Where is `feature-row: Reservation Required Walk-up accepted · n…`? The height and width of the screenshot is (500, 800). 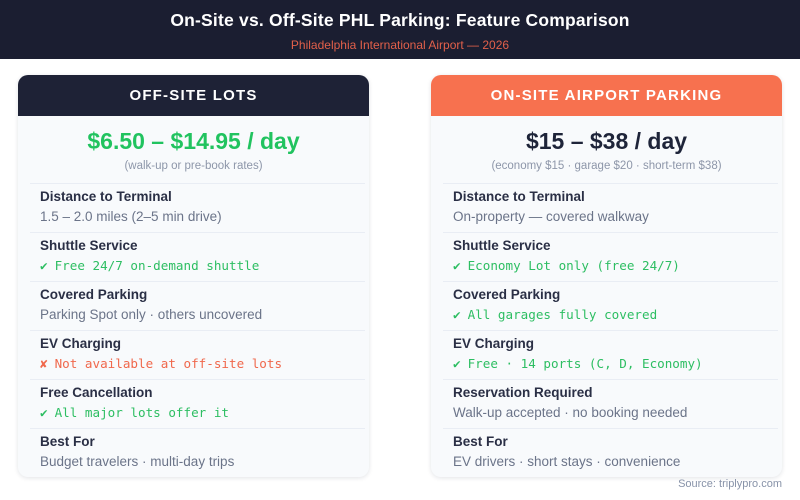 feature-row: Reservation Required Walk-up accepted · n… is located at coordinates (606, 403).